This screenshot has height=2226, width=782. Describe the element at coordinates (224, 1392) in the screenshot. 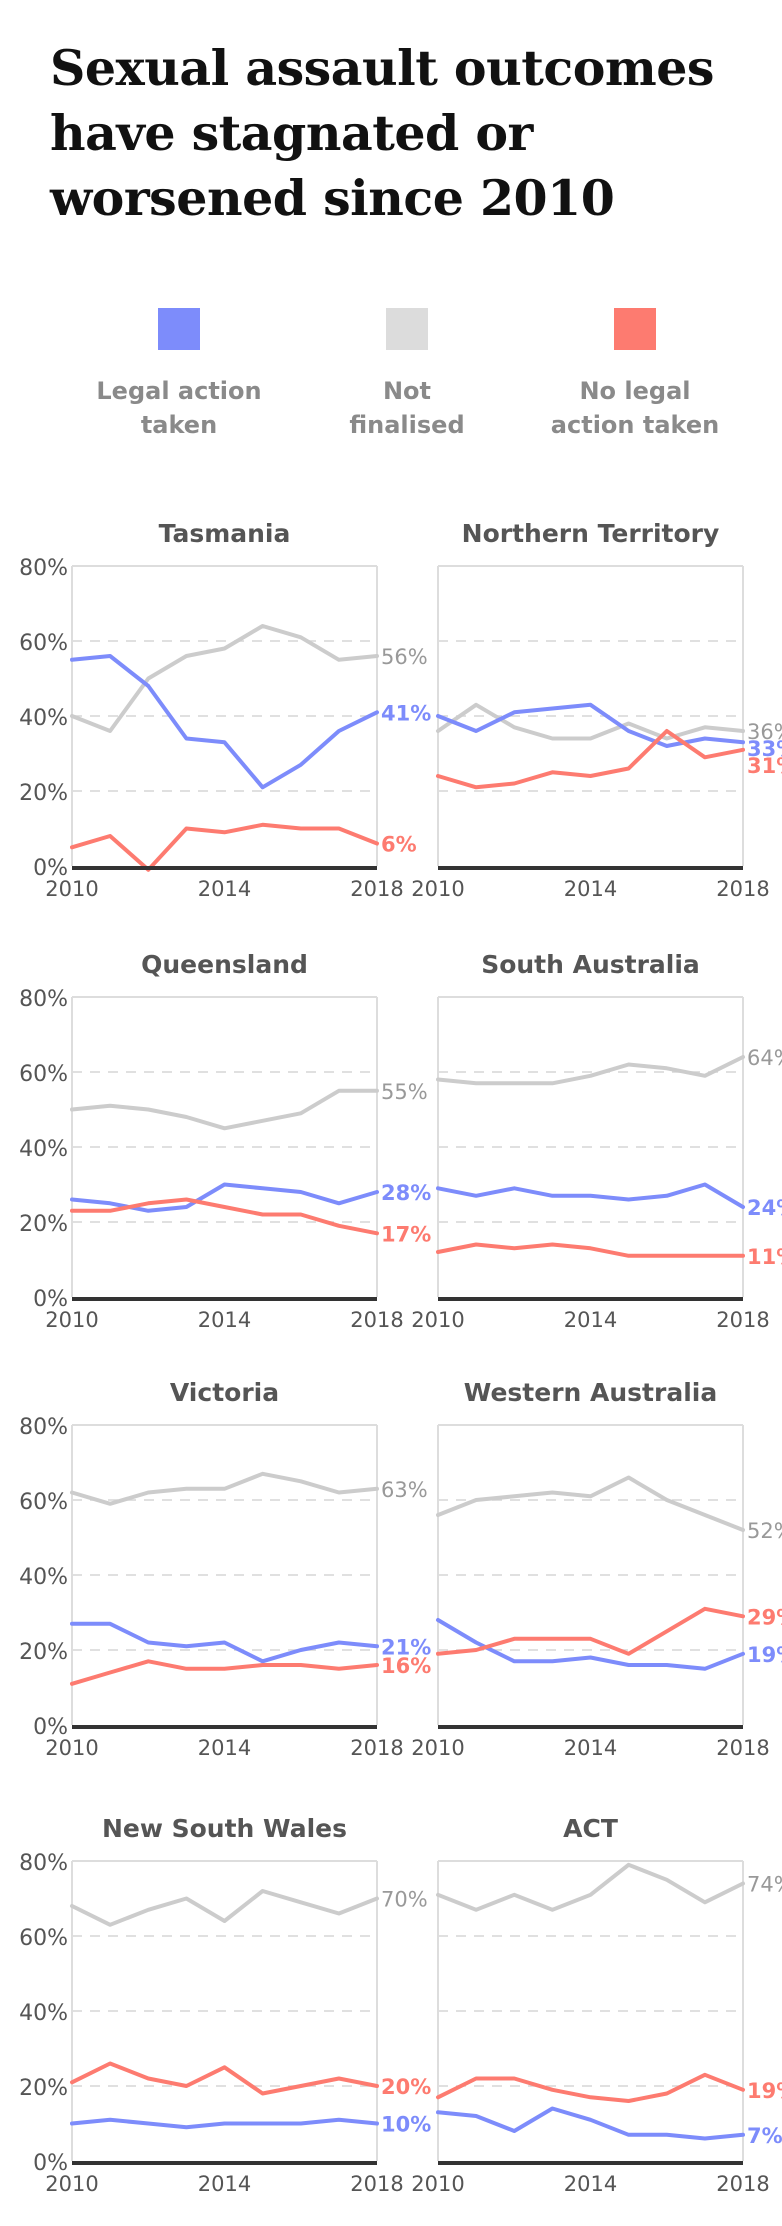

I see `panel-title-victoria: Victoria` at that location.